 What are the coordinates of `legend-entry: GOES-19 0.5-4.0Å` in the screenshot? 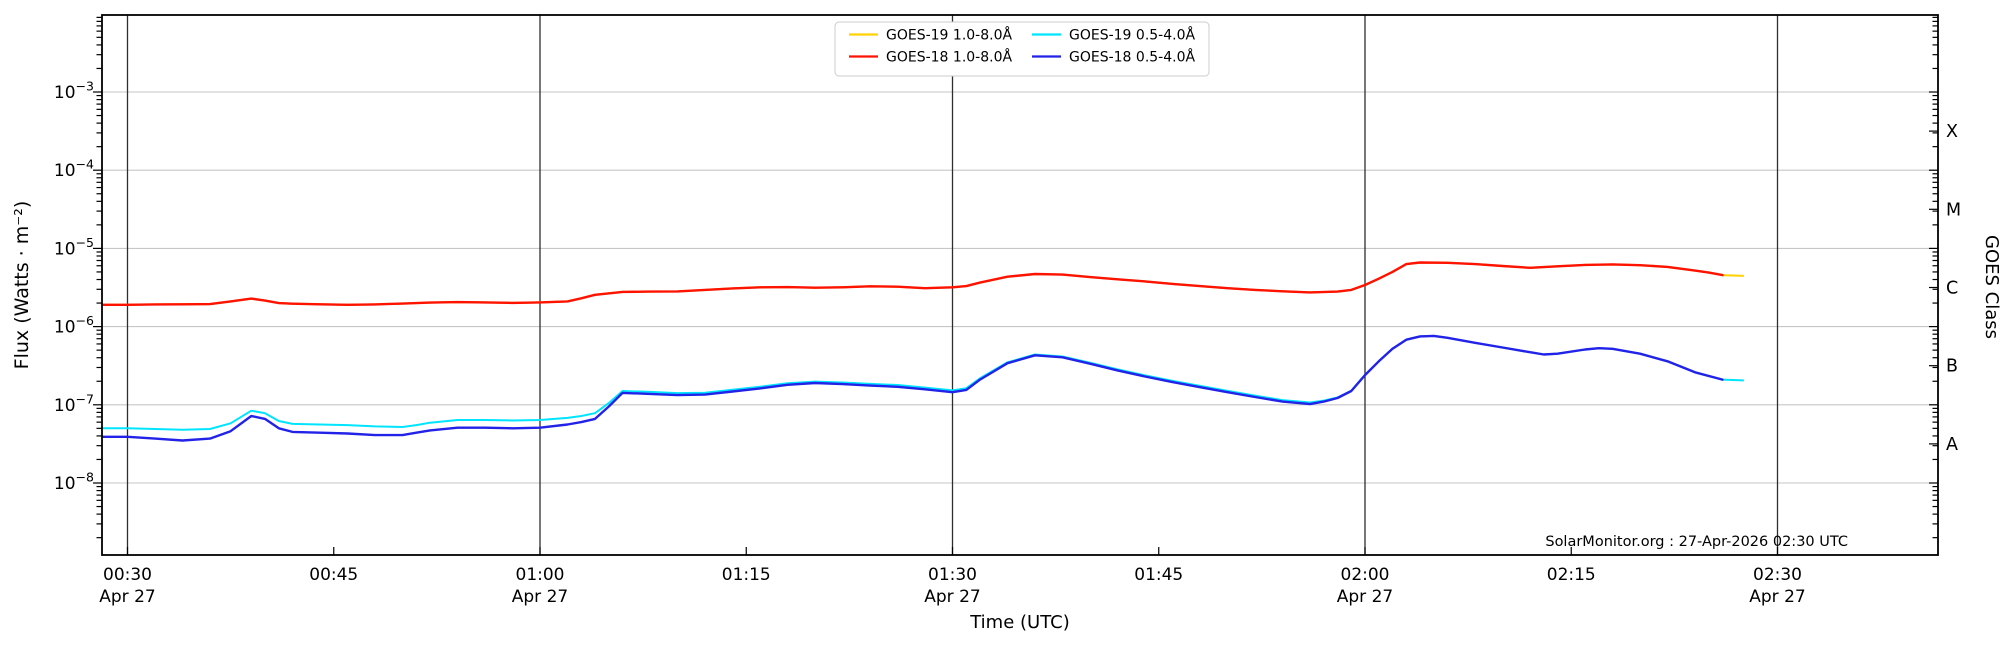 It's located at (1113, 35).